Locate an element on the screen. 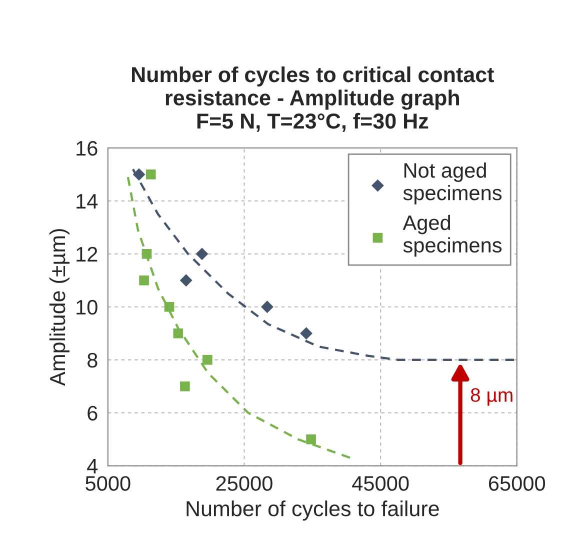 The width and height of the screenshot is (568, 548). legend-label: Aged specimens is located at coordinates (452, 235).